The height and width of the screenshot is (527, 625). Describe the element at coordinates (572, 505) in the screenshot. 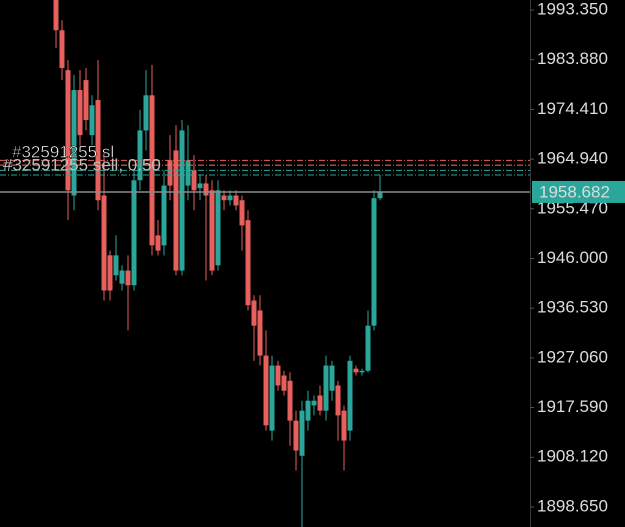

I see `y-tick-label: 1898.650` at that location.